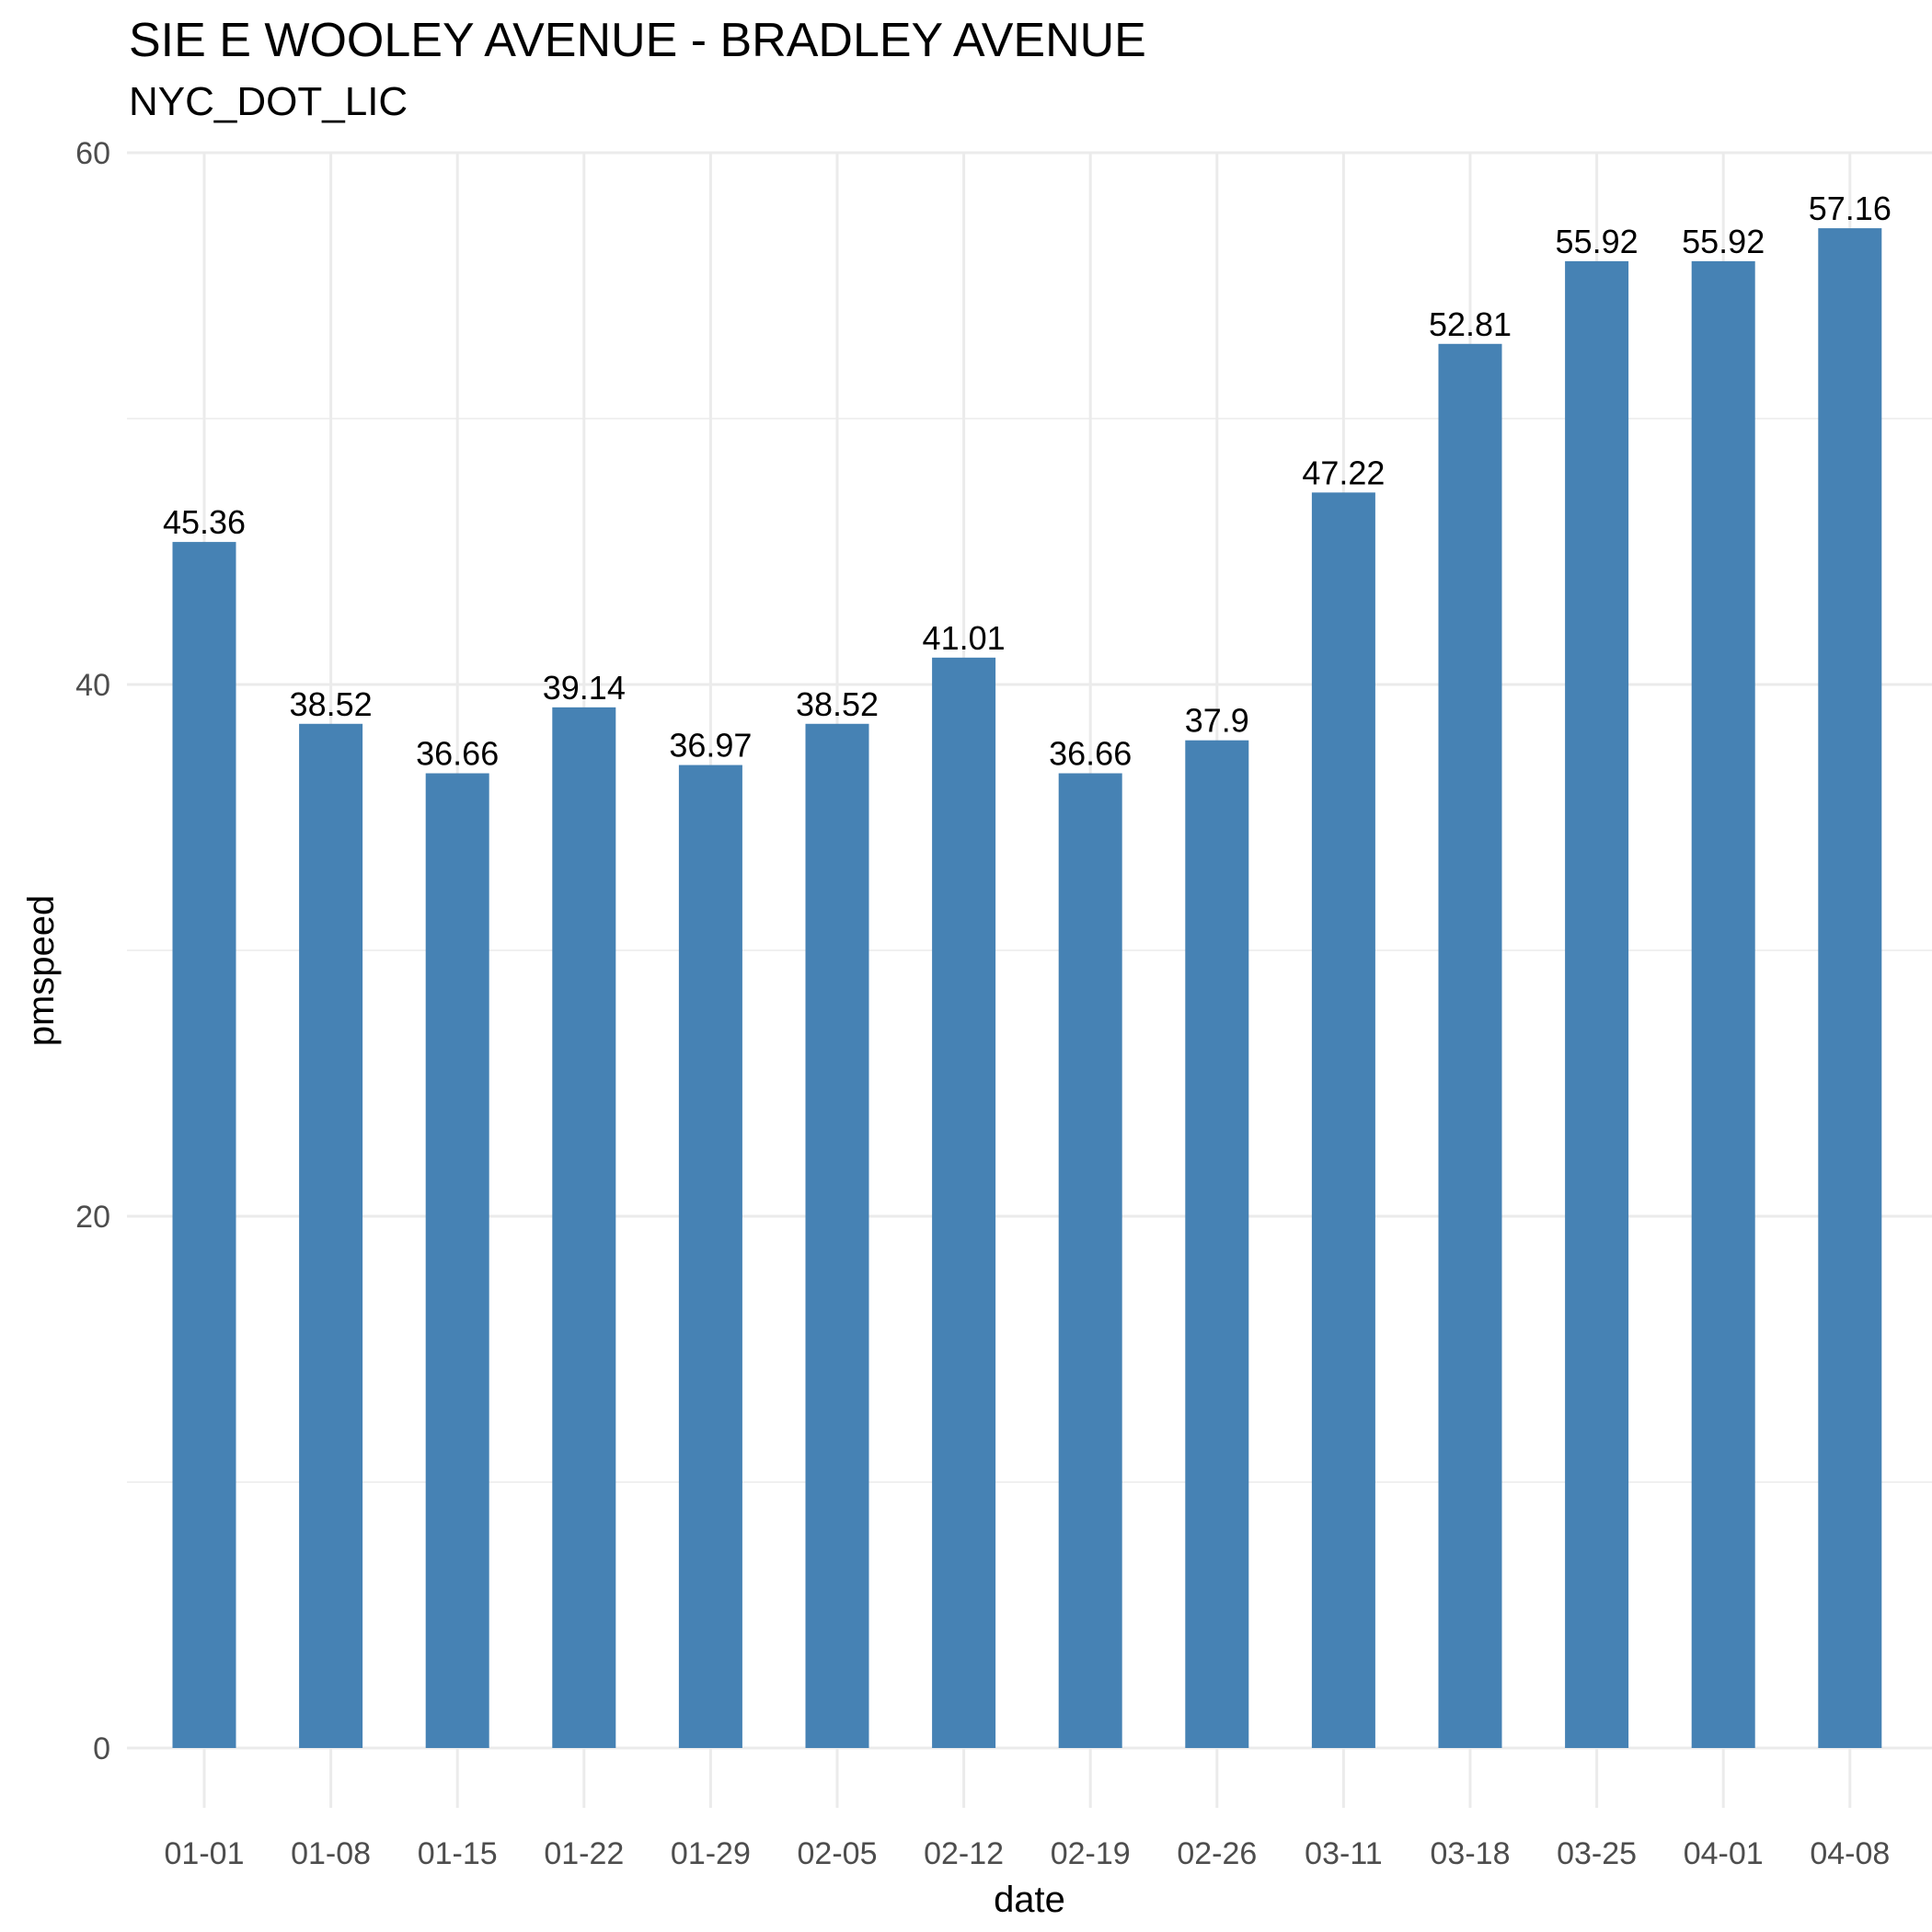  Describe the element at coordinates (1217, 1853) in the screenshot. I see `x-tick-label: 02-26` at that location.